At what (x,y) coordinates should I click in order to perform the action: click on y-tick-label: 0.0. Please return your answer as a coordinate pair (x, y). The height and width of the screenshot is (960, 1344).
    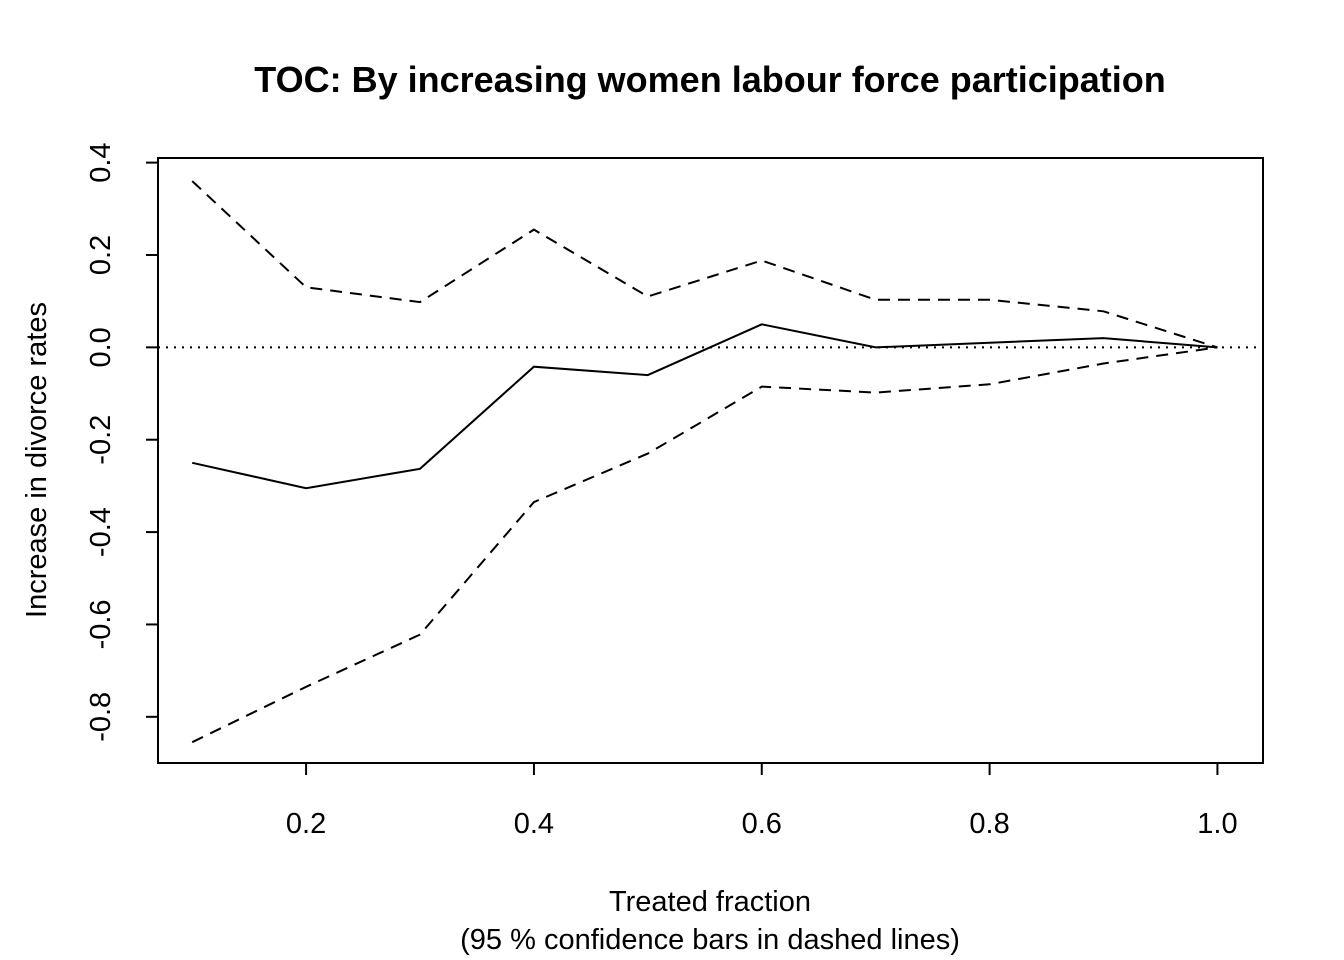
    Looking at the image, I should click on (101, 347).